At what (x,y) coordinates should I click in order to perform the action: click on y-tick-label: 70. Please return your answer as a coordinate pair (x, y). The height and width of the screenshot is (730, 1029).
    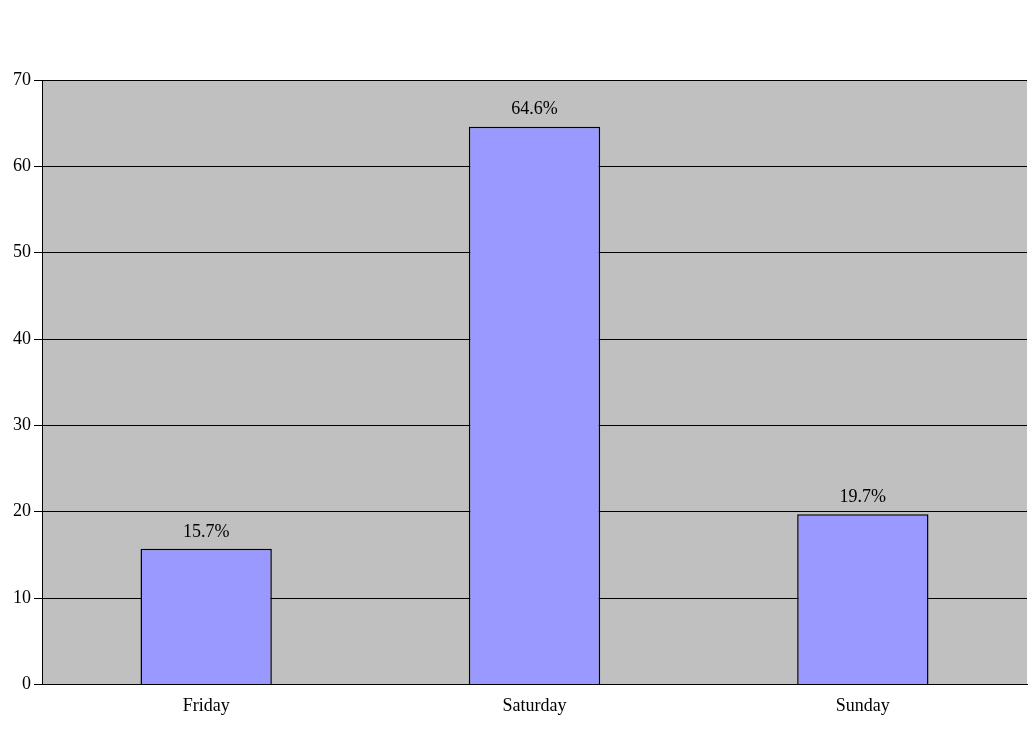
    Looking at the image, I should click on (22, 78).